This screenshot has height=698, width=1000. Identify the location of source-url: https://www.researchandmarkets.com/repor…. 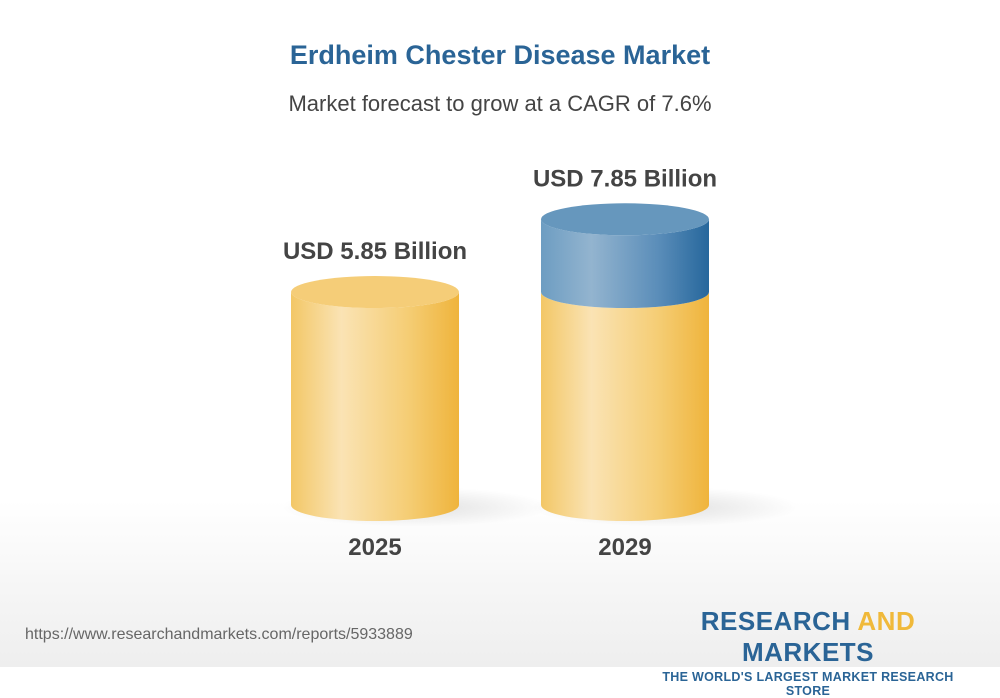
(219, 634).